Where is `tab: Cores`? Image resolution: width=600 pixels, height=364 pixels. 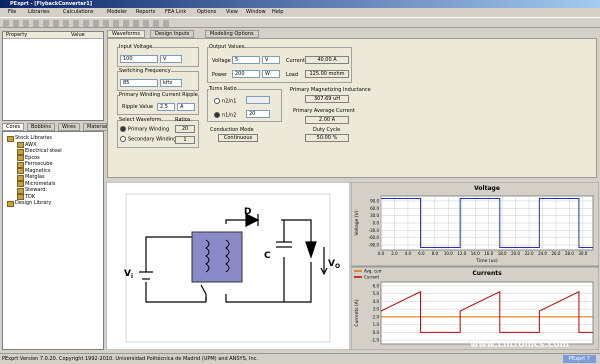 tab: Cores is located at coordinates (13, 127).